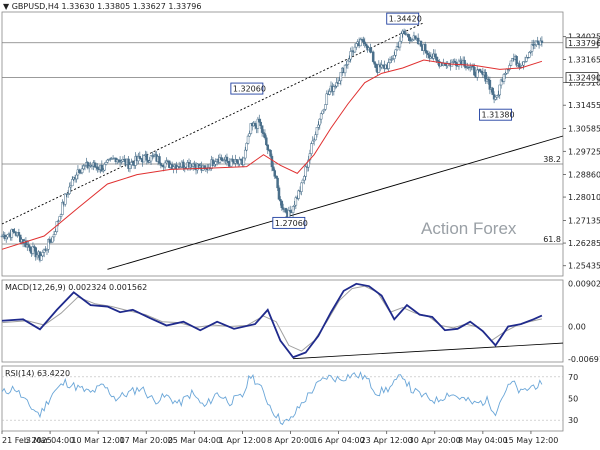 Image resolution: width=600 pixels, height=450 pixels. I want to click on macd-trendline, so click(428, 351).